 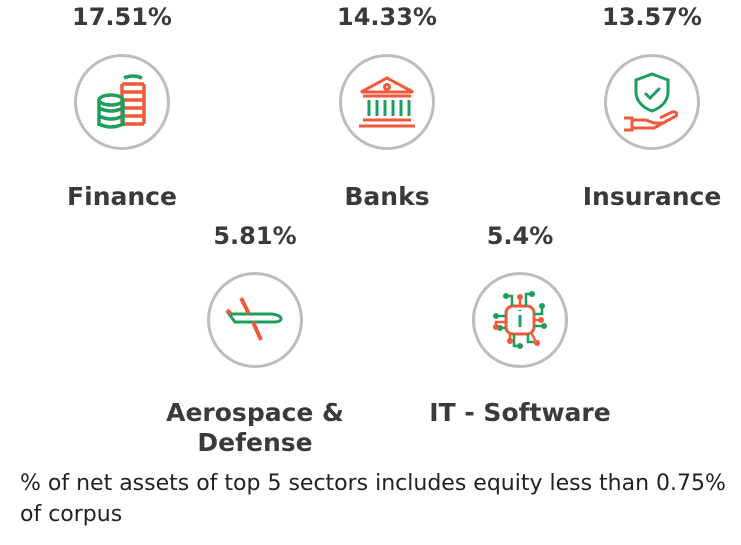 I want to click on sector-label: Aerospace & Defense, so click(x=255, y=427).